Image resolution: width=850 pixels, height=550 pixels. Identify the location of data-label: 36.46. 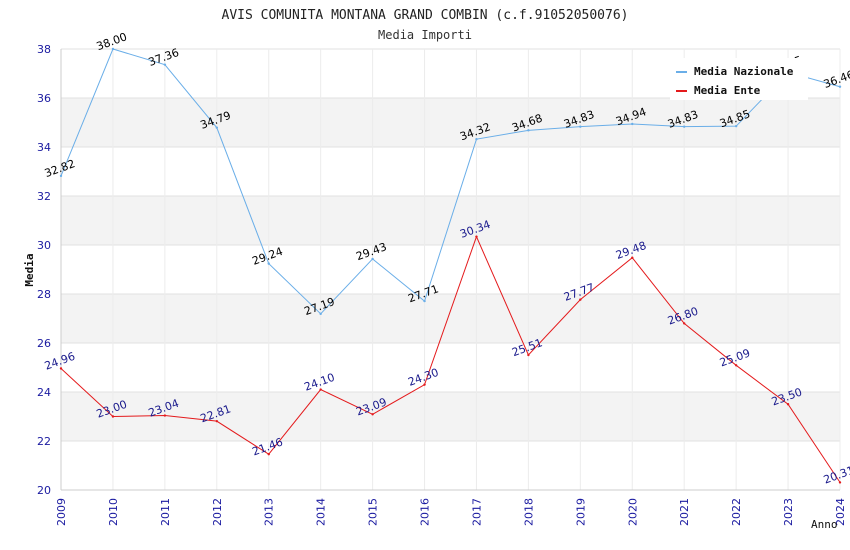
(836, 79).